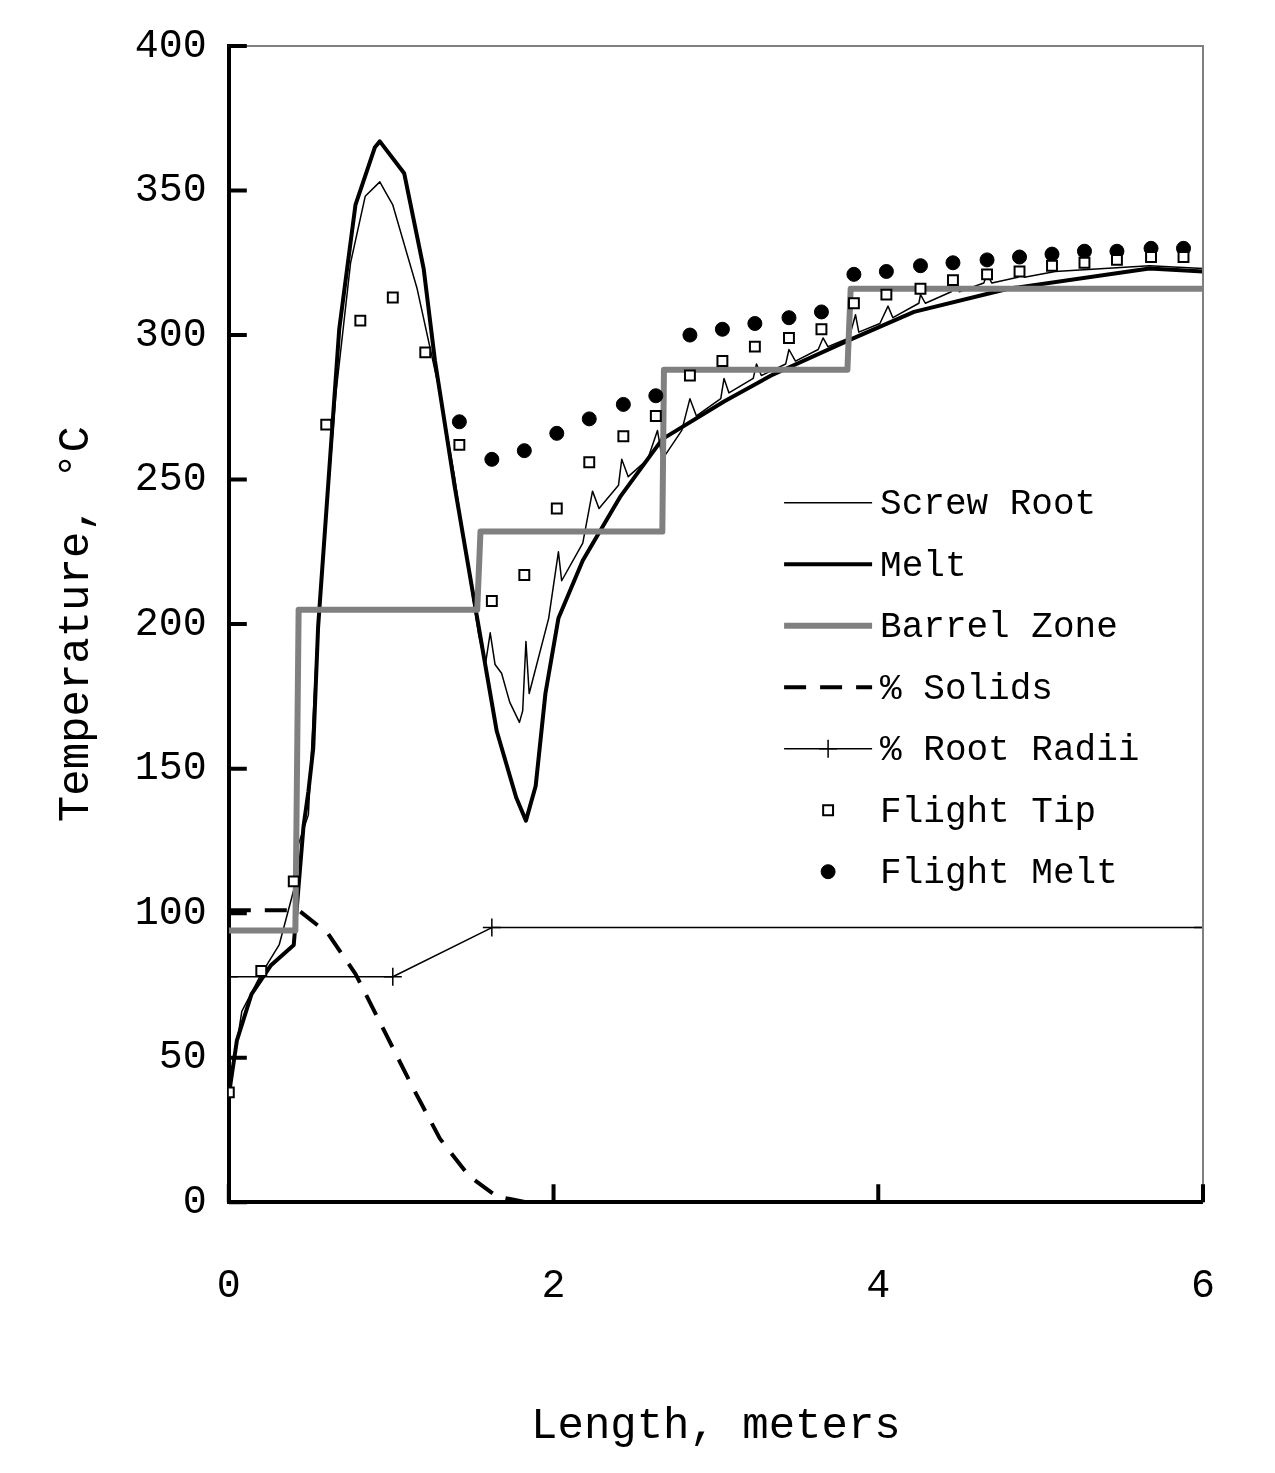 This screenshot has width=1275, height=1473. What do you see at coordinates (999, 874) in the screenshot?
I see `legend-label: Flight Melt` at bounding box center [999, 874].